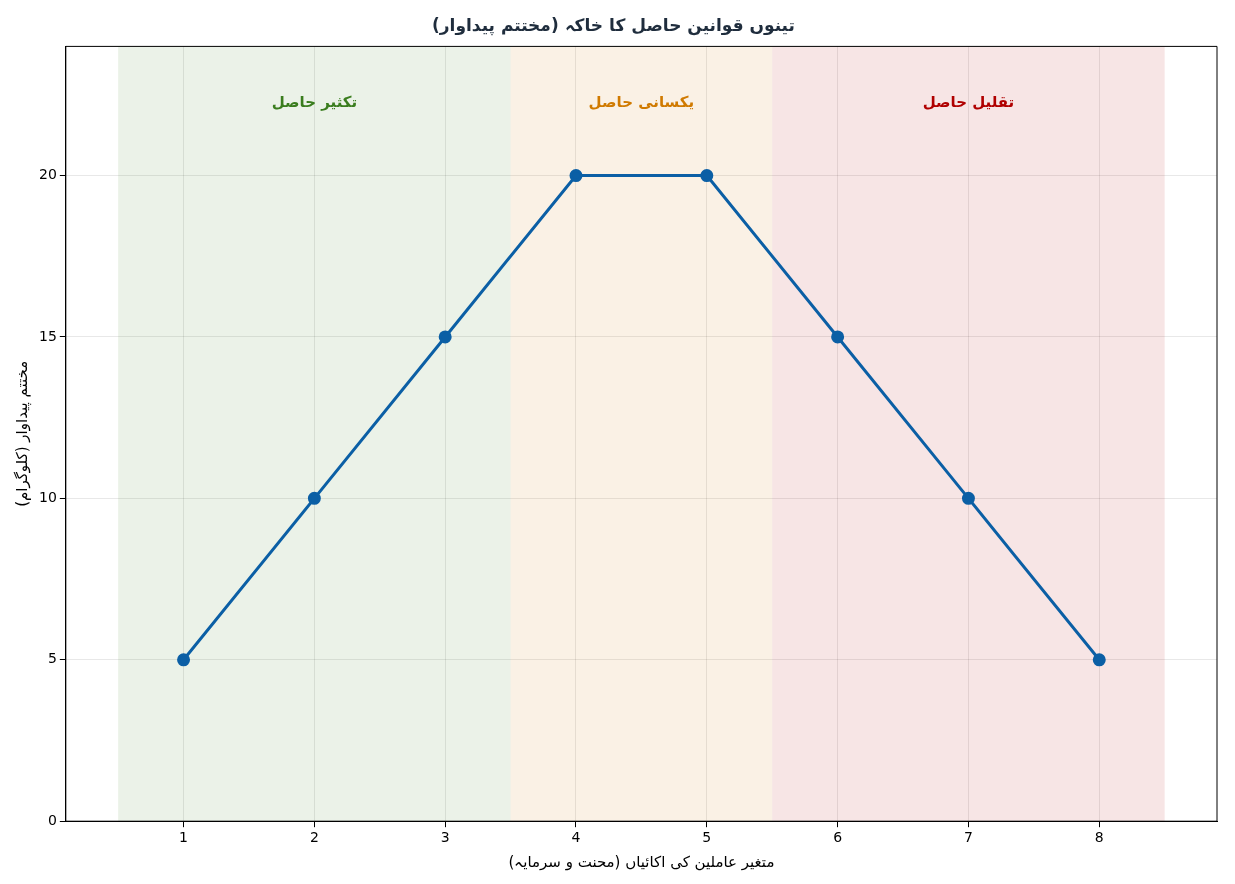 The width and height of the screenshot is (1235, 884). What do you see at coordinates (314, 102) in the screenshot?
I see `band-label: تکثیر حاصل` at bounding box center [314, 102].